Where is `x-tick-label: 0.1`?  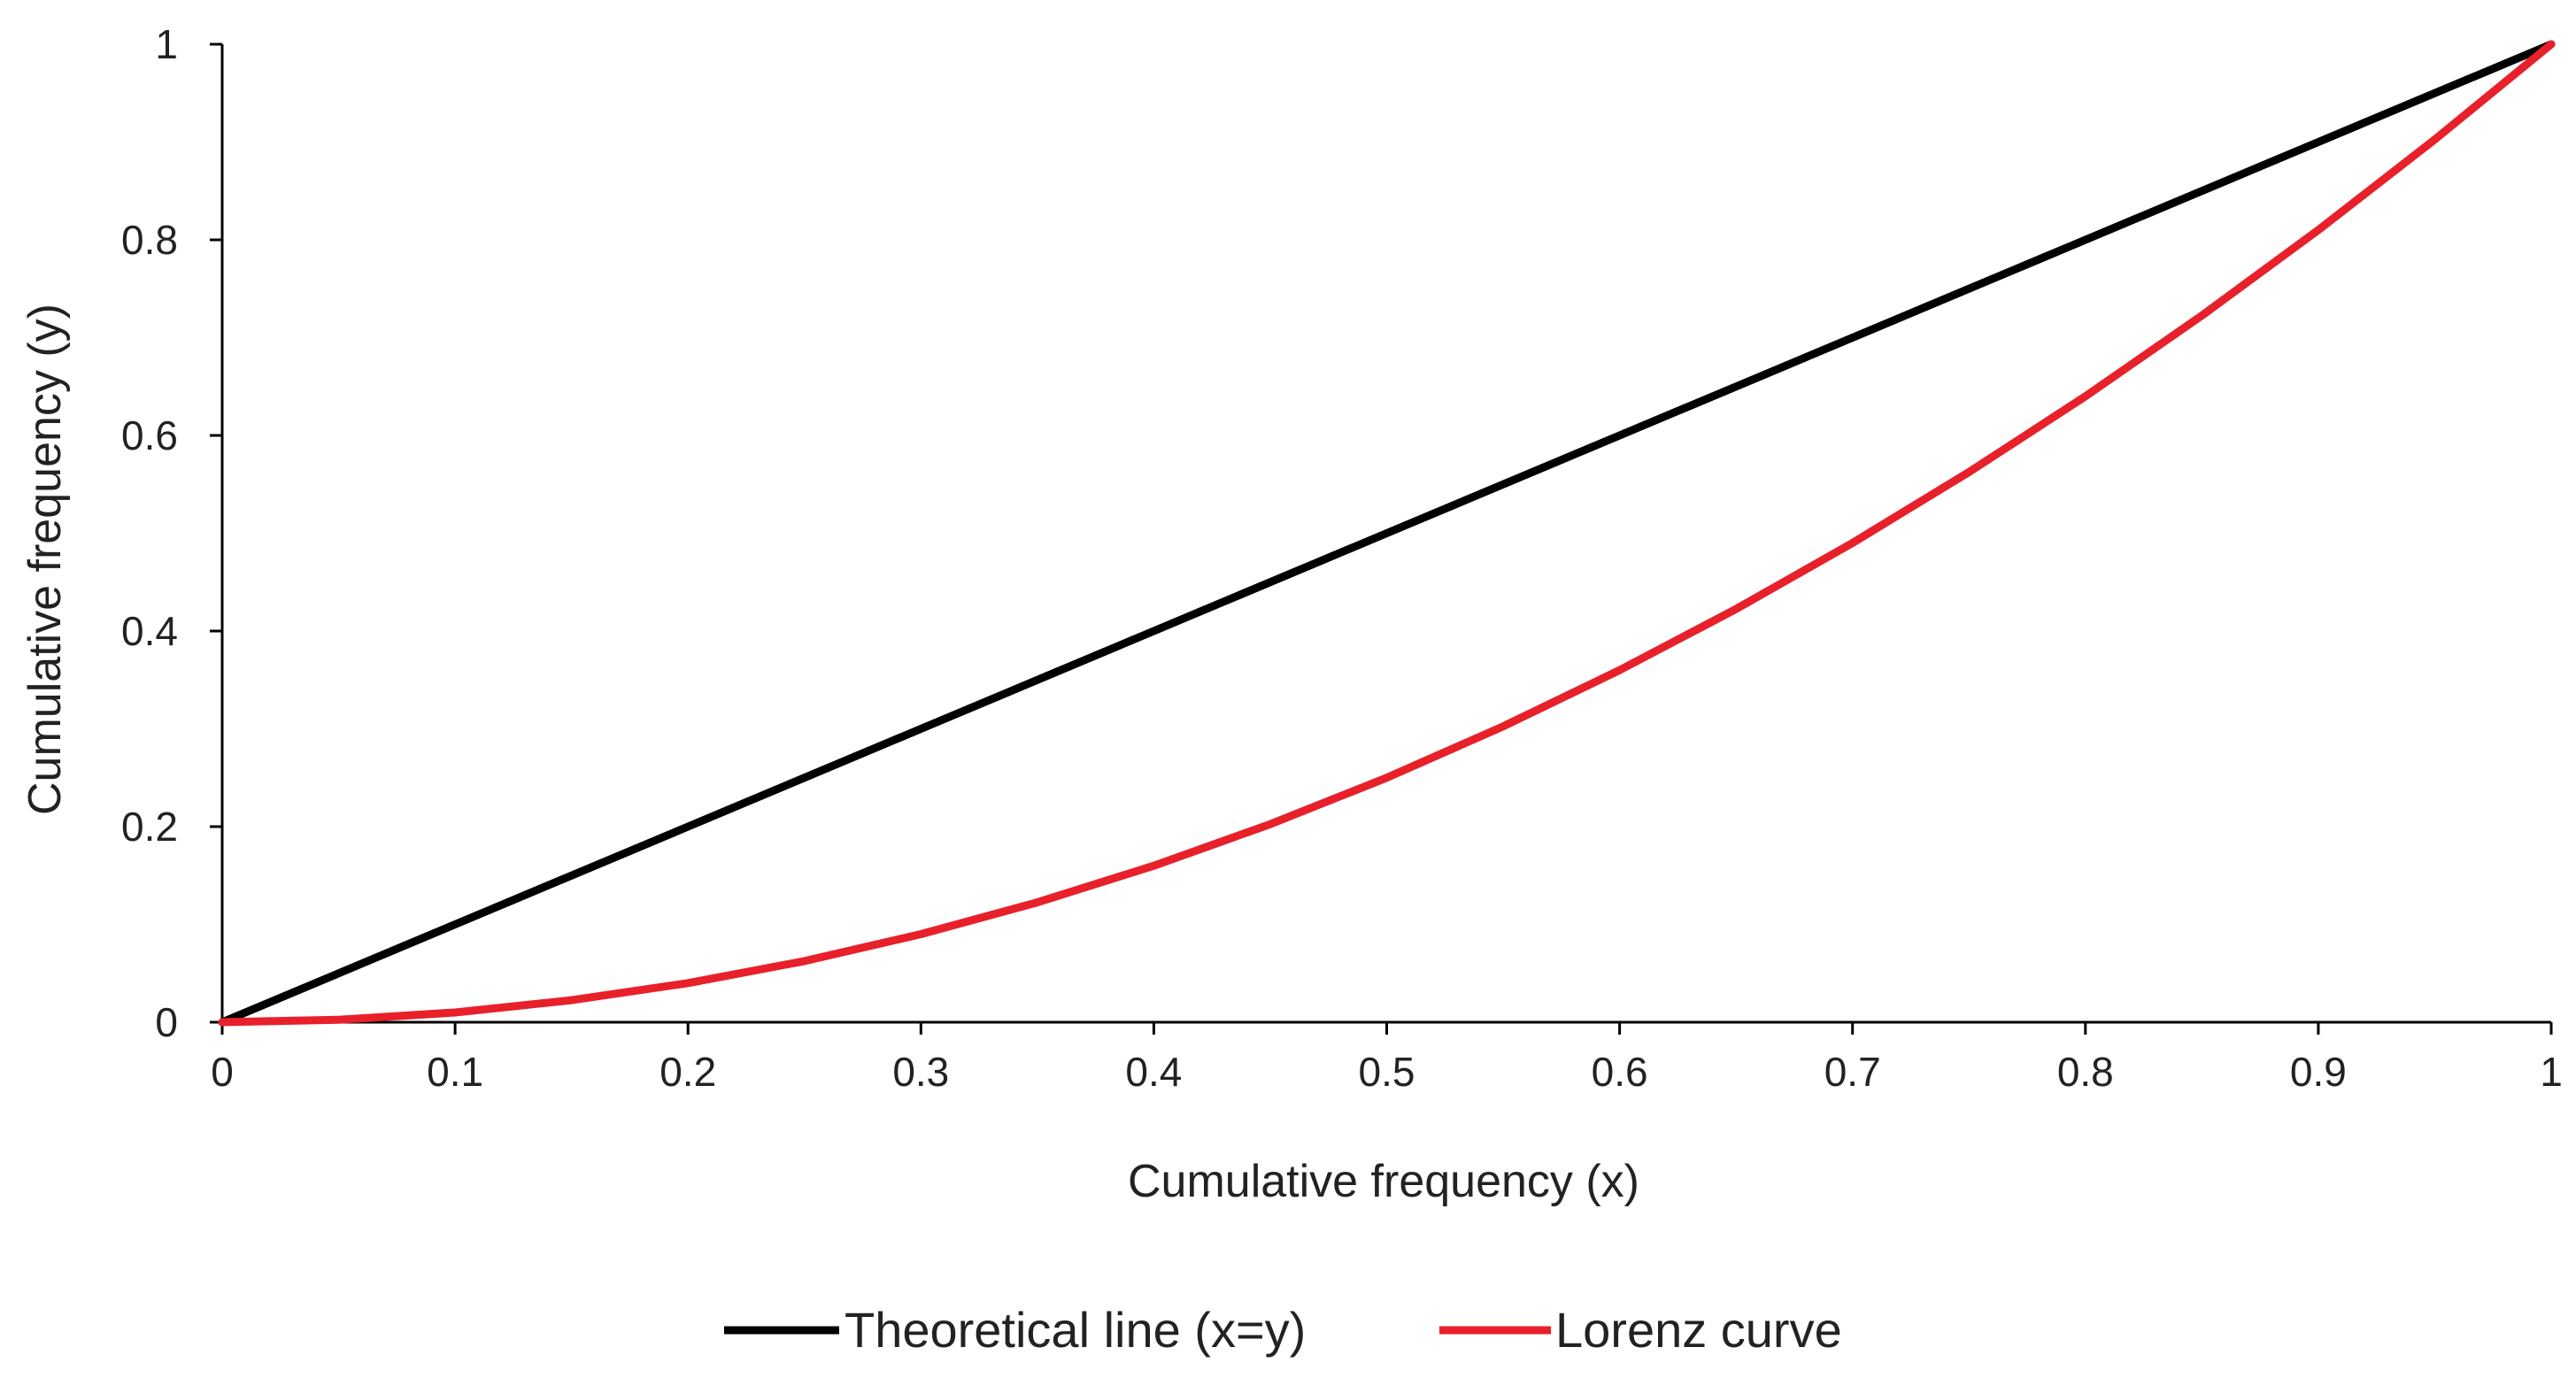 x-tick-label: 0.1 is located at coordinates (455, 1072).